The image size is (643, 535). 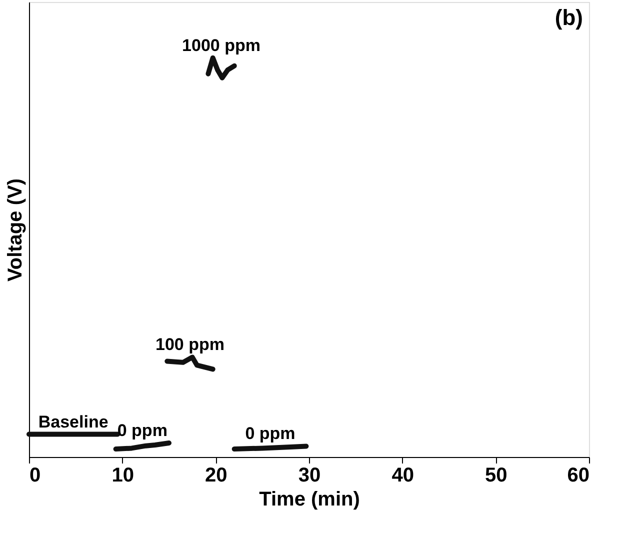 I want to click on text: (b), so click(x=568, y=17).